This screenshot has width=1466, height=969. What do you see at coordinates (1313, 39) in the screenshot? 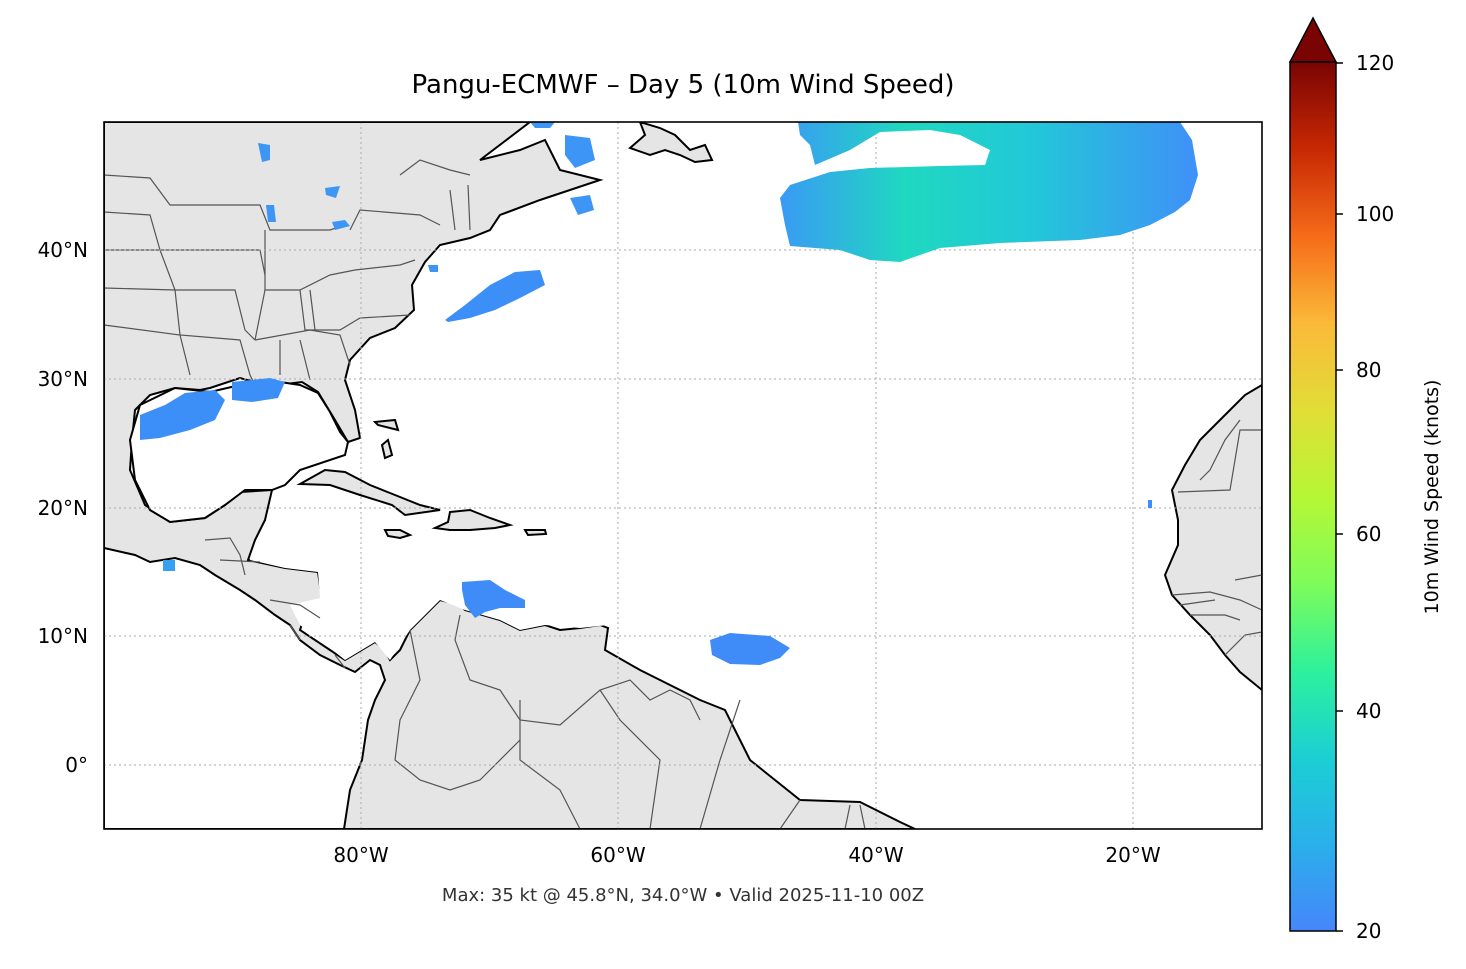
I see `colorbar-extend-arrow` at bounding box center [1313, 39].